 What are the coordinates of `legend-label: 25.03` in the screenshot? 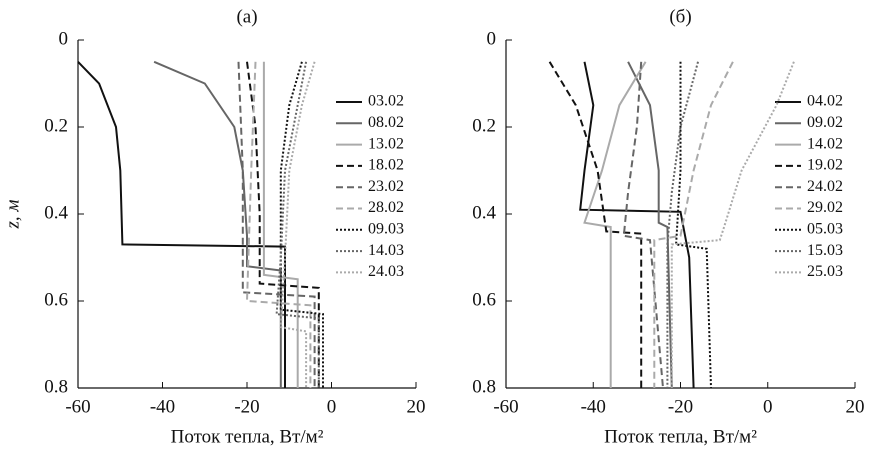 It's located at (825, 271).